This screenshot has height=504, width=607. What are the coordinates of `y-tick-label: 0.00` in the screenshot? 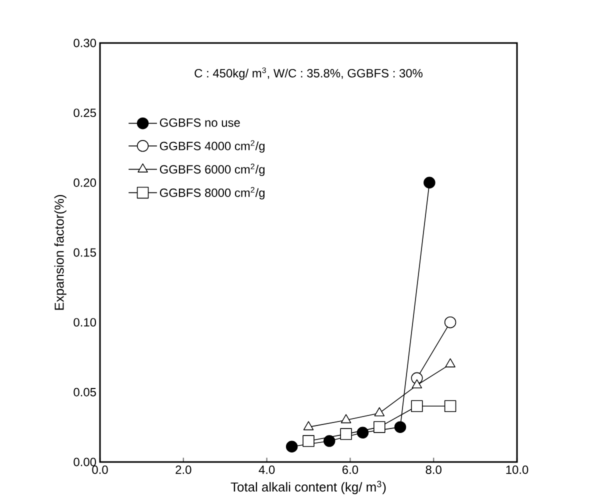 It's located at (85, 462).